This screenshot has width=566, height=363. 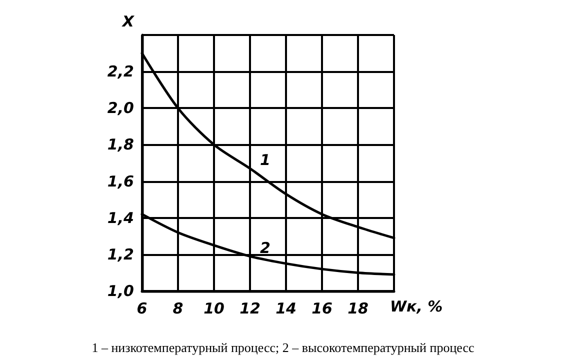 What do you see at coordinates (120, 145) in the screenshot?
I see `y-tick-label: 1,8` at bounding box center [120, 145].